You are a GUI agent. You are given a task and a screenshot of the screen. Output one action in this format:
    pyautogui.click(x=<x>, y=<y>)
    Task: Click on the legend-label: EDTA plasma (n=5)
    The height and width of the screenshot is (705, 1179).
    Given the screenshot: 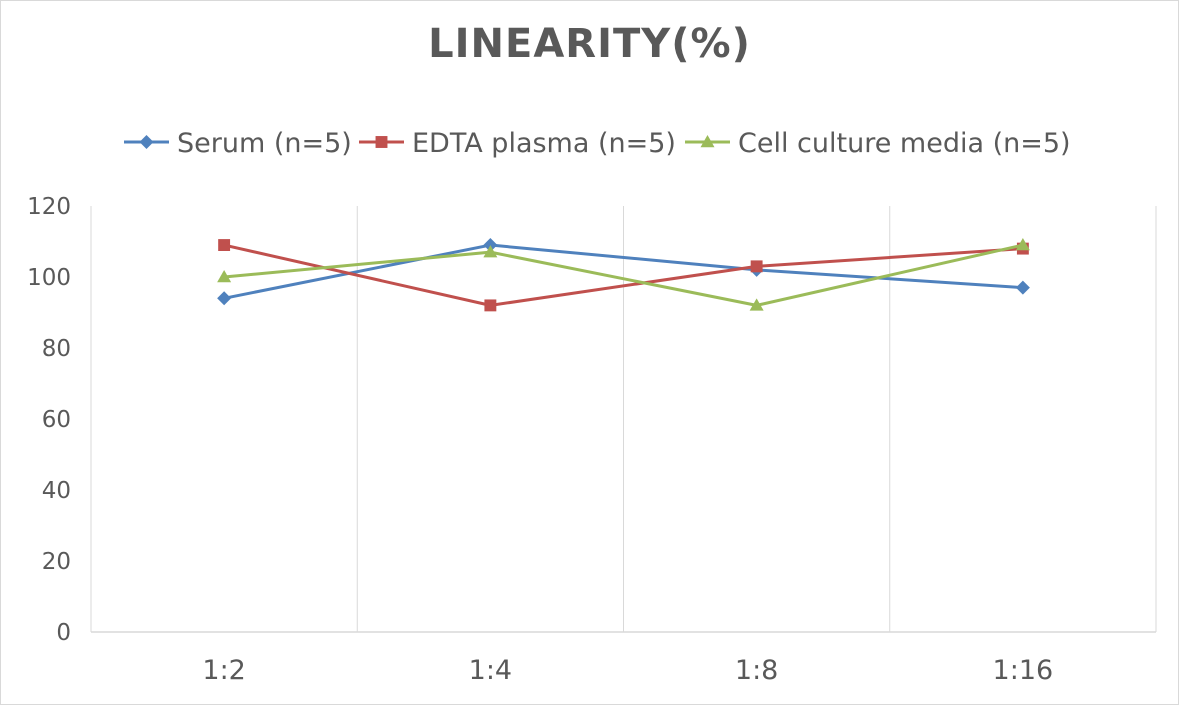 What is the action you would take?
    pyautogui.click(x=544, y=143)
    